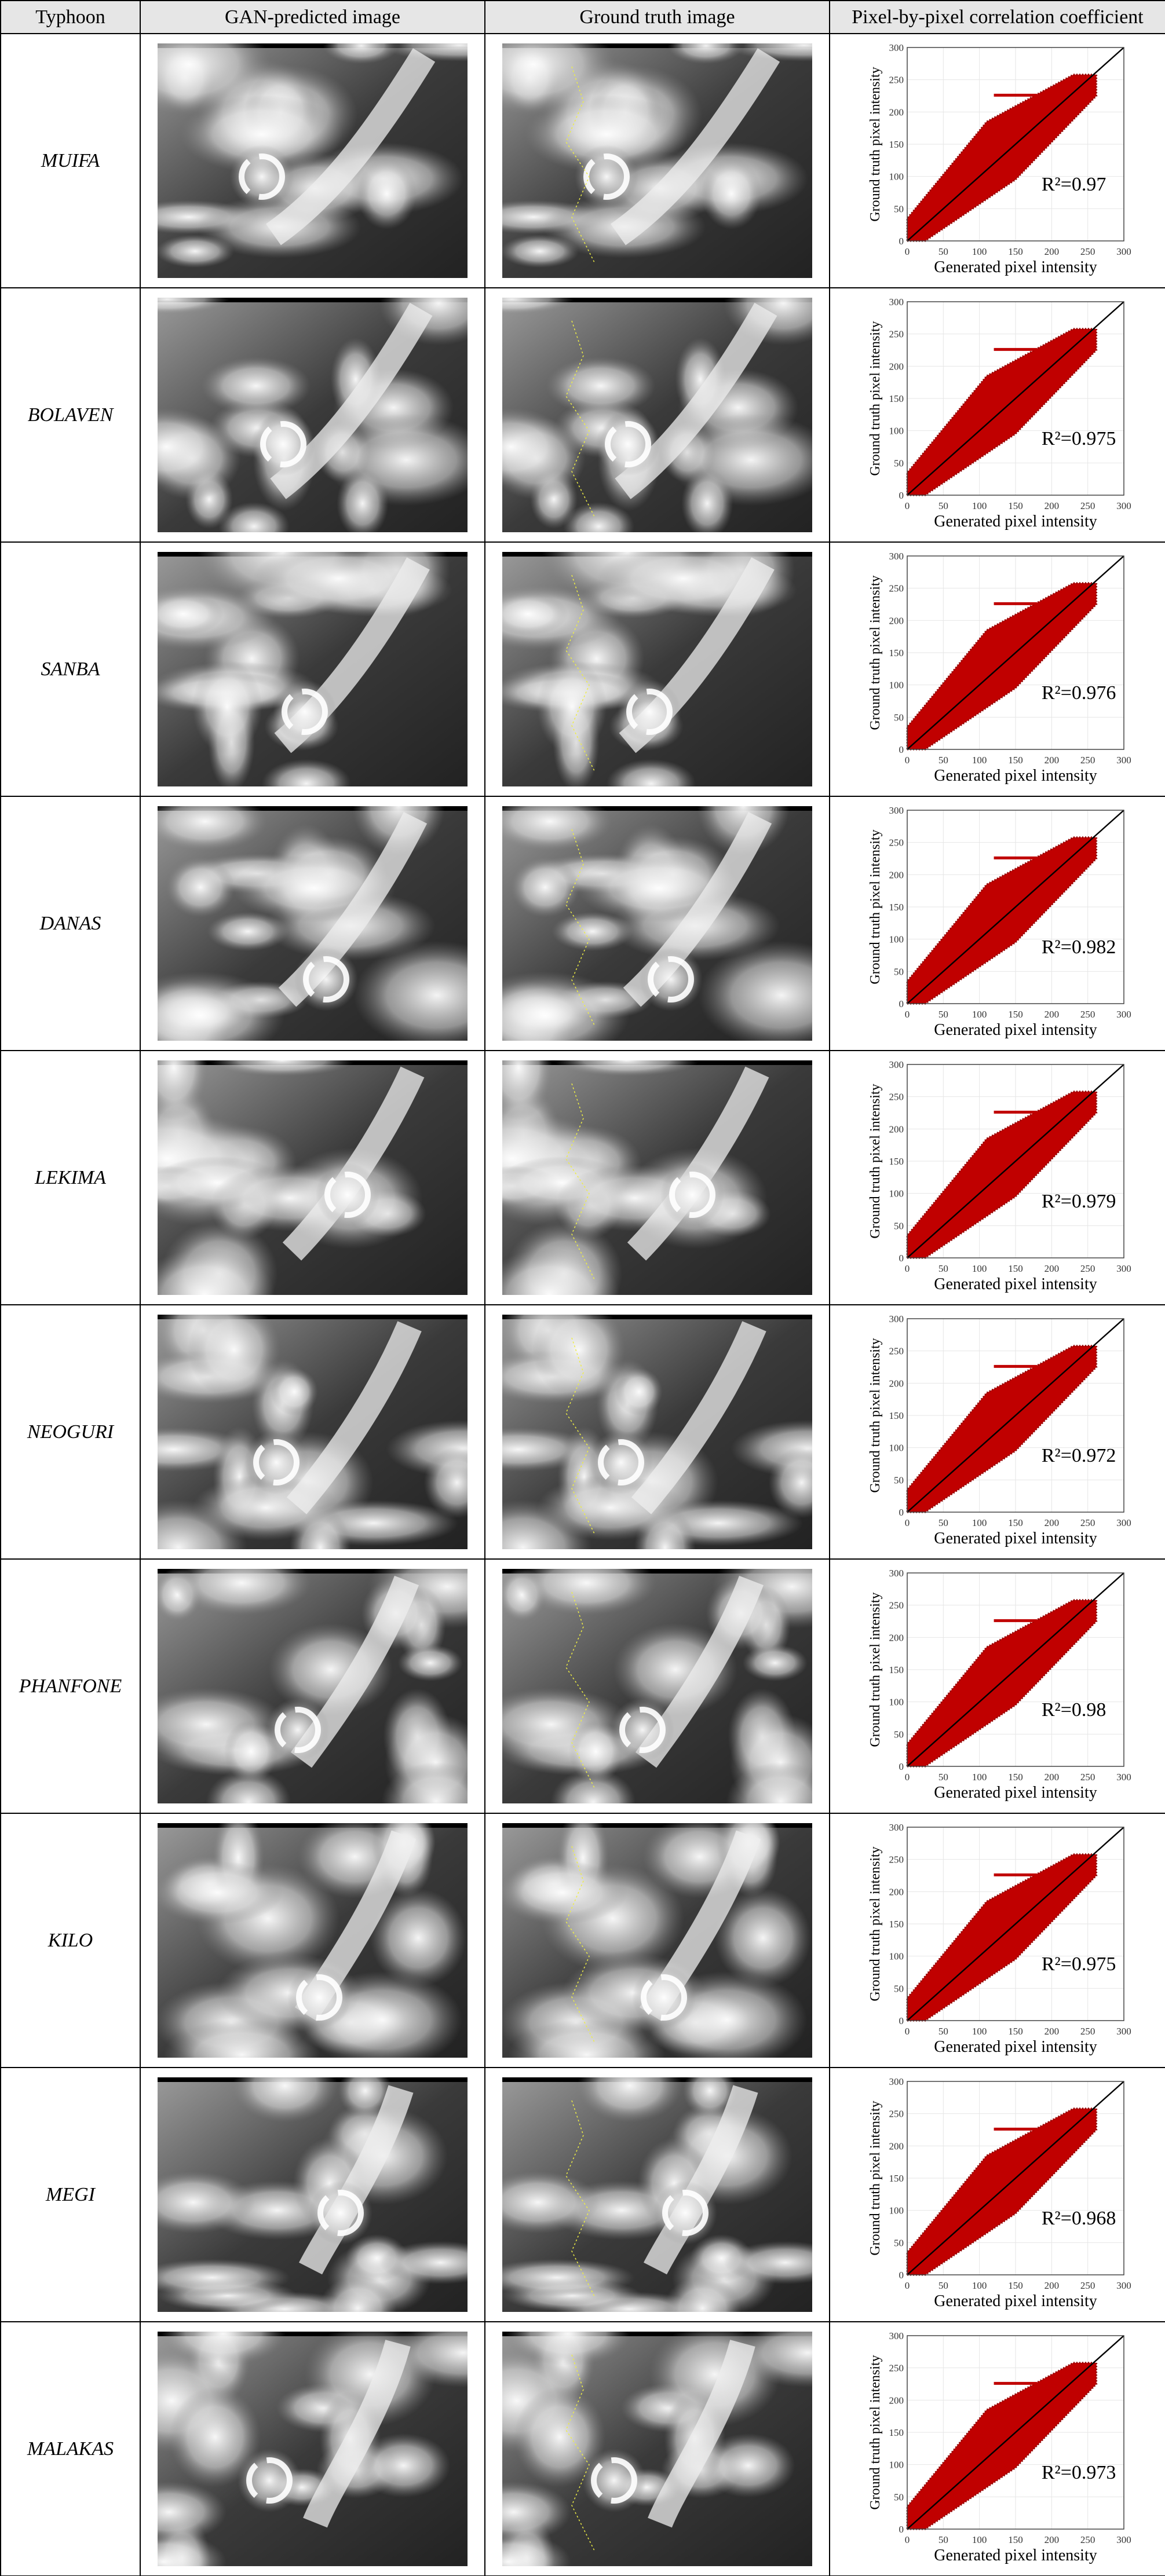  Describe the element at coordinates (1074, 184) in the screenshot. I see `r2-label: R²=0.97` at that location.